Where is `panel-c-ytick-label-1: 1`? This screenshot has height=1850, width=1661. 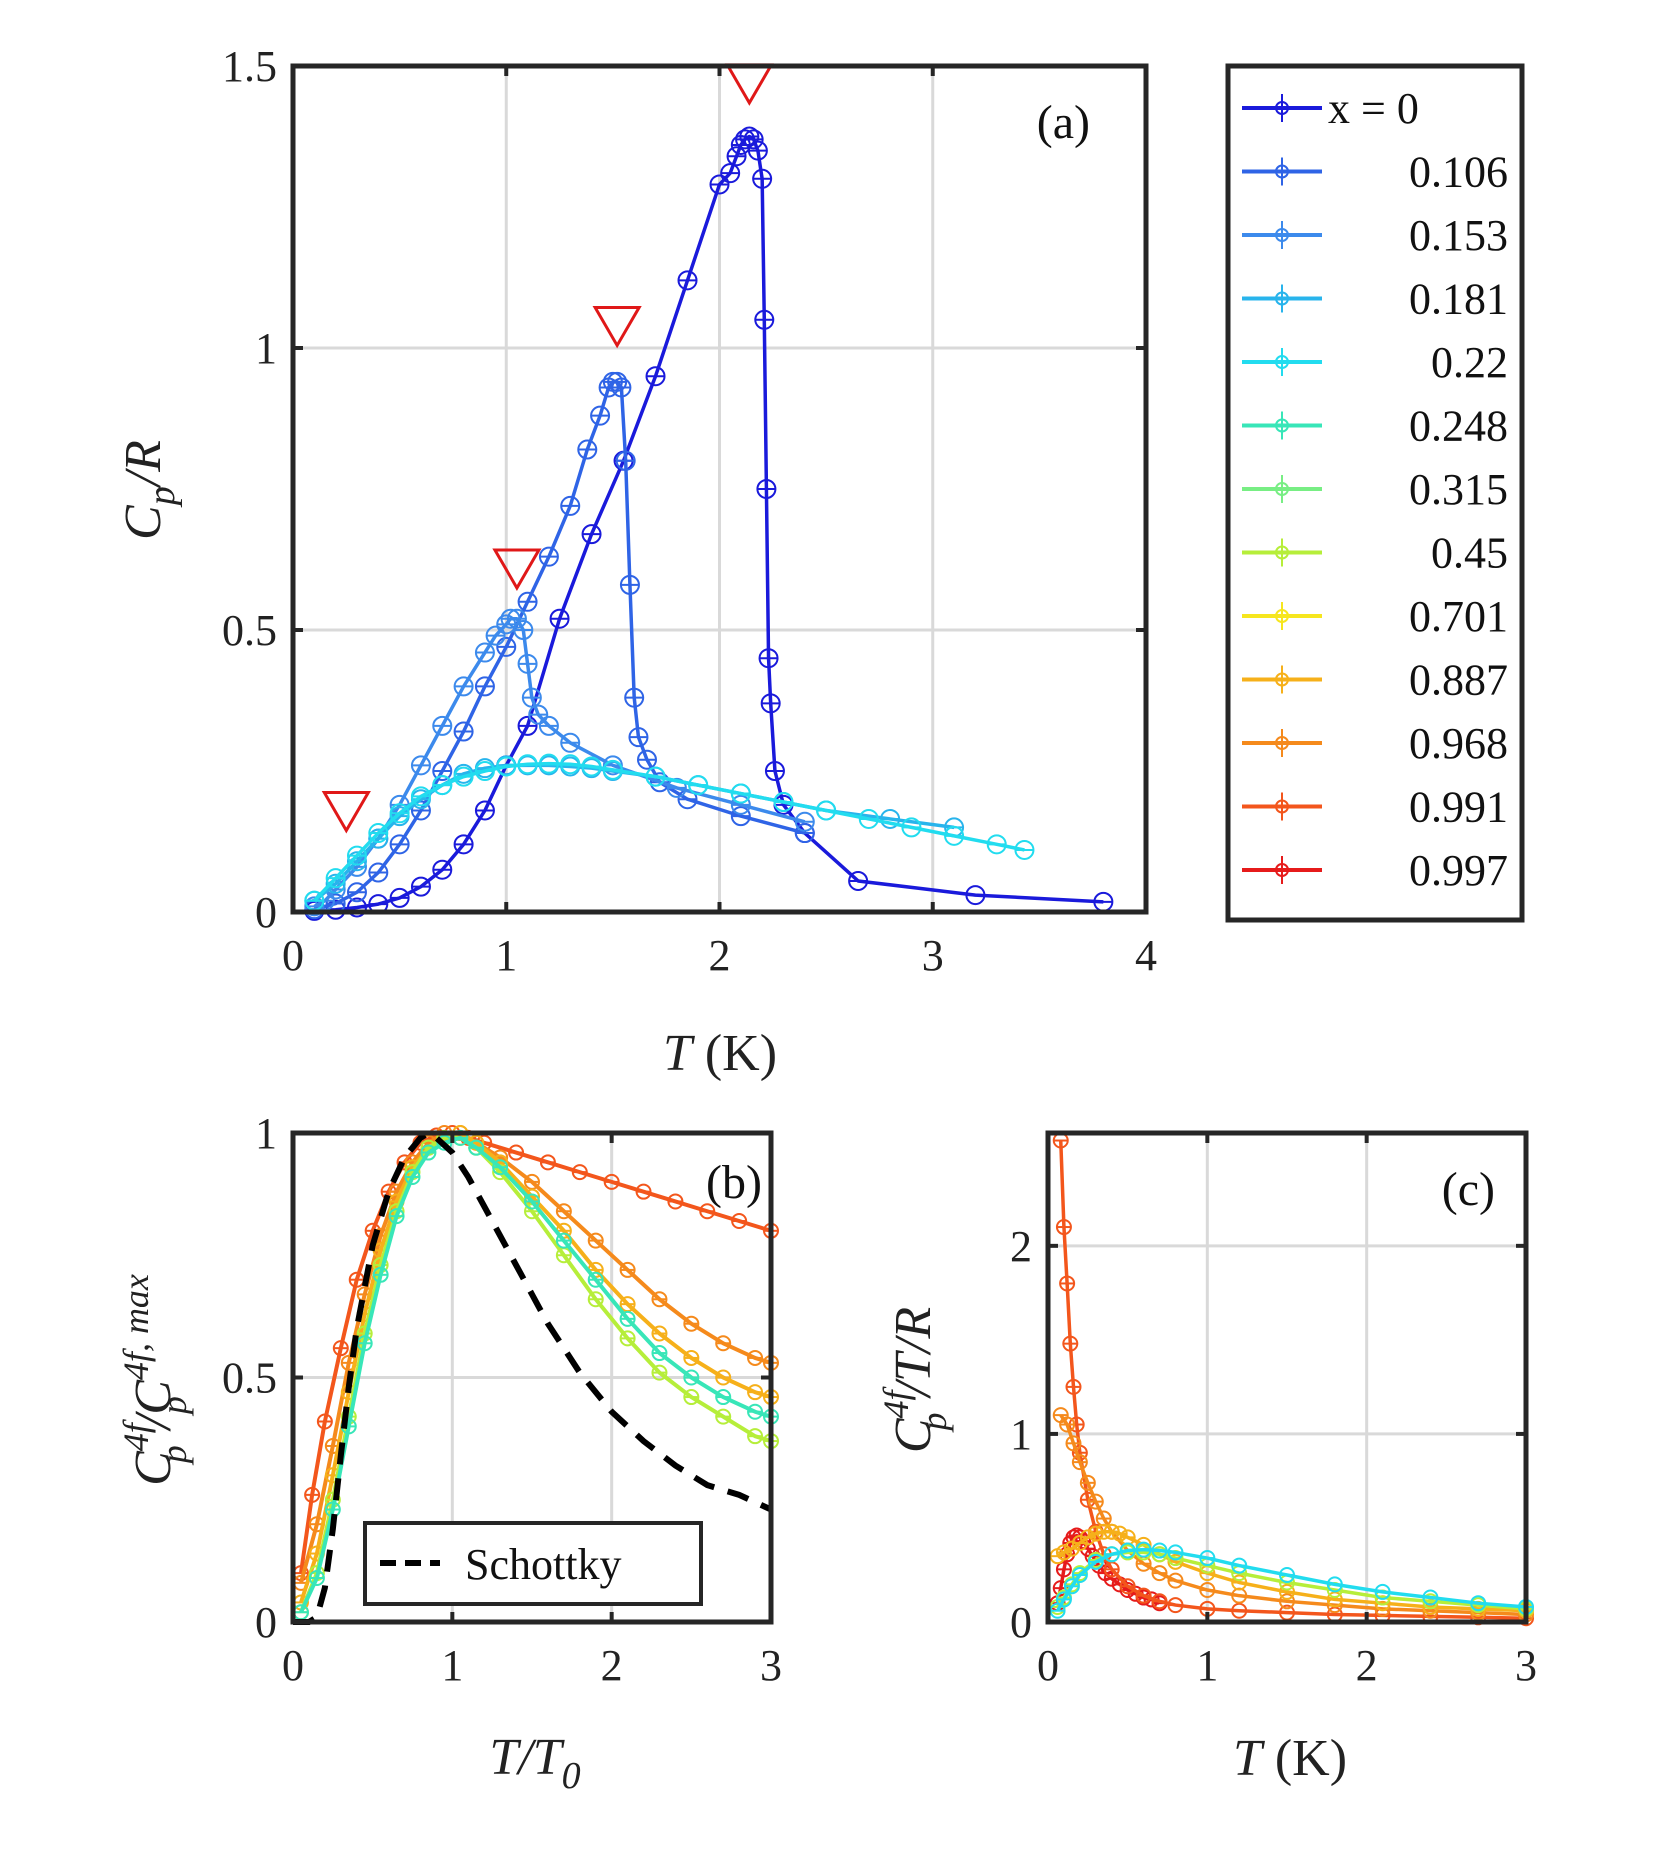
panel-c-ytick-label-1: 1 is located at coordinates (1021, 1434).